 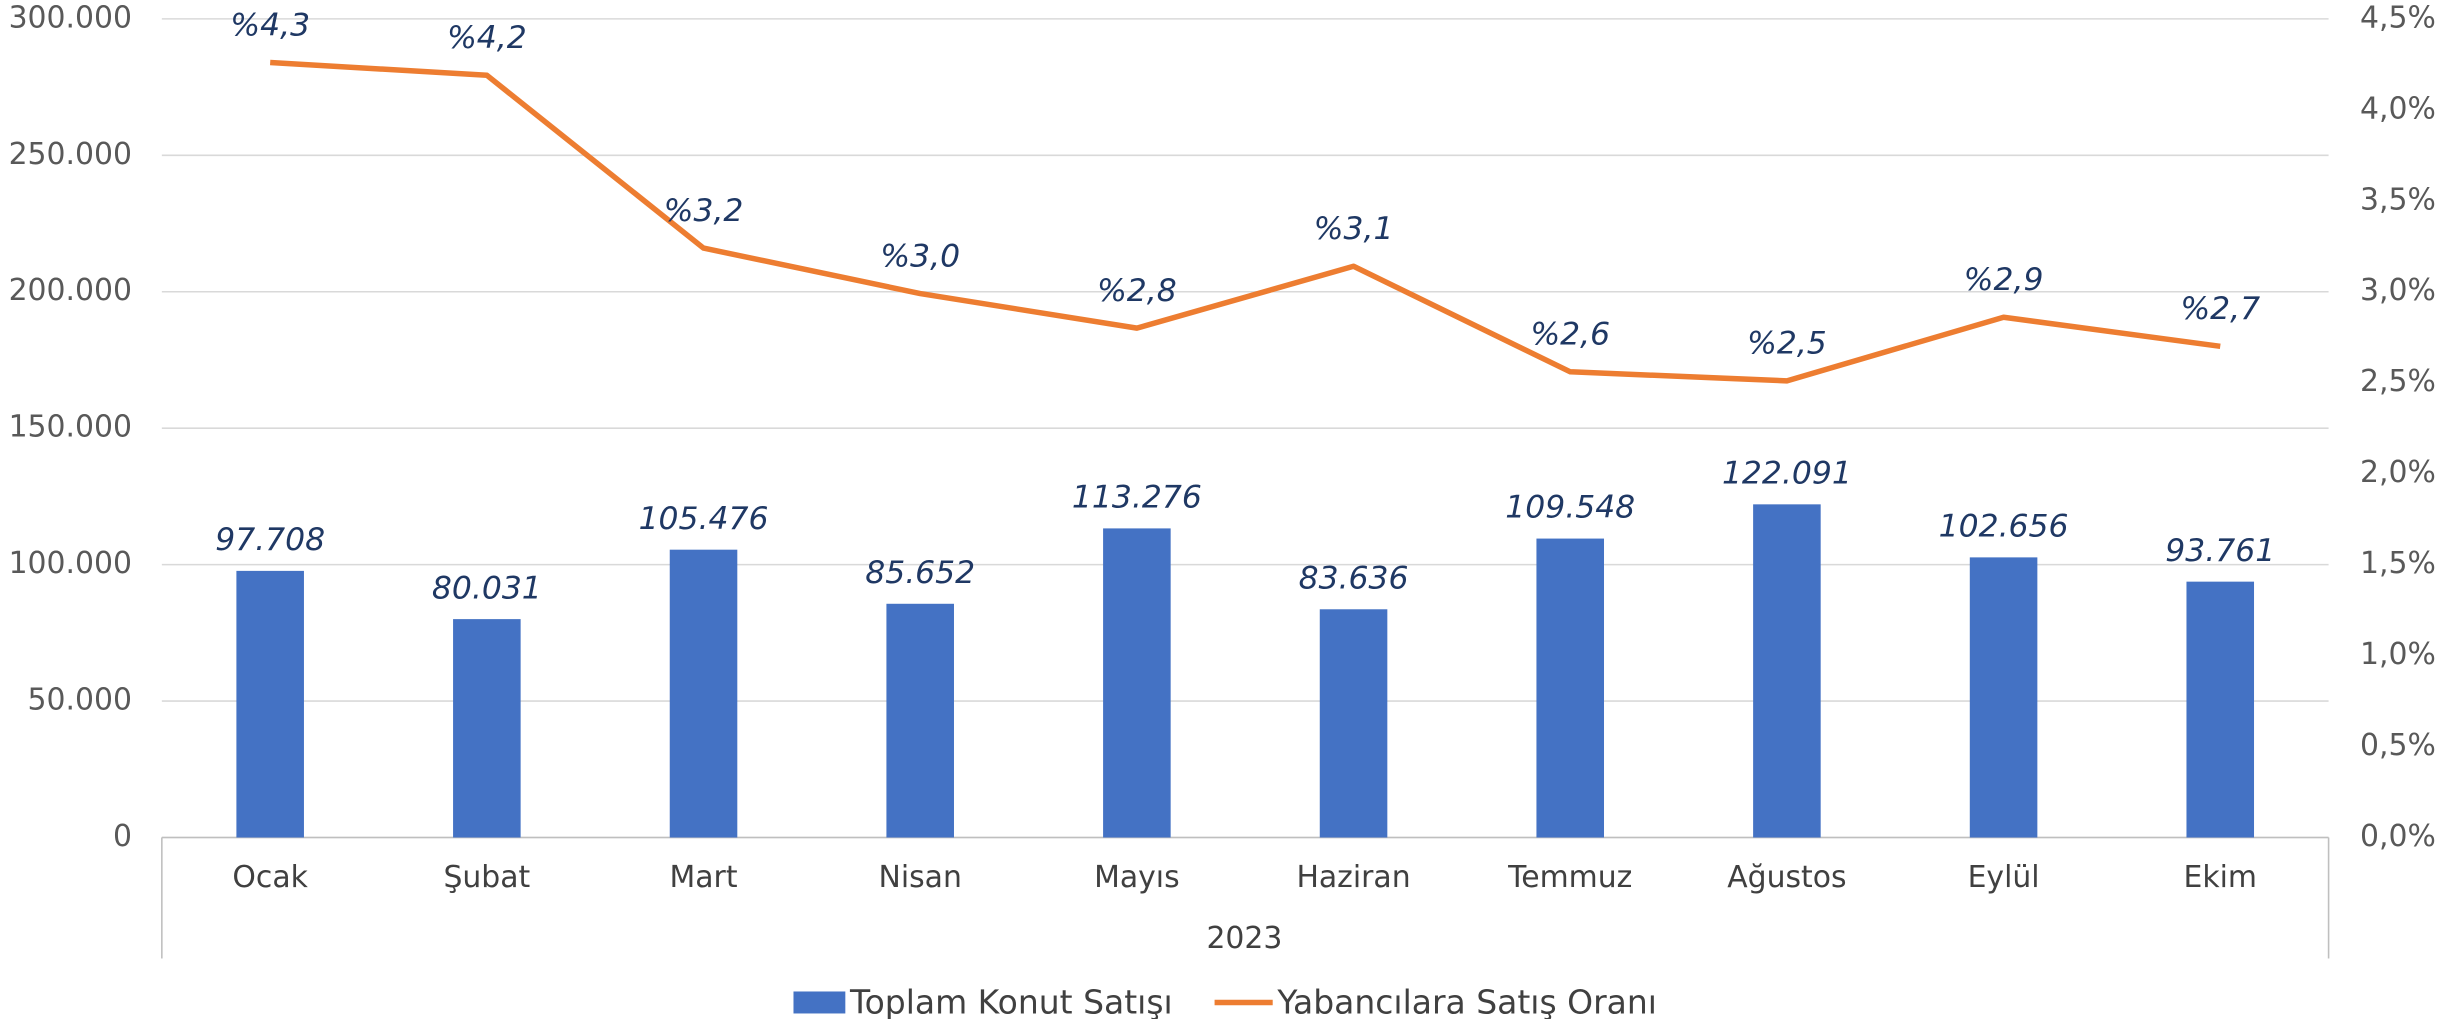 What do you see at coordinates (2398, 563) in the screenshot?
I see `y2-tick-label: 1,5%` at bounding box center [2398, 563].